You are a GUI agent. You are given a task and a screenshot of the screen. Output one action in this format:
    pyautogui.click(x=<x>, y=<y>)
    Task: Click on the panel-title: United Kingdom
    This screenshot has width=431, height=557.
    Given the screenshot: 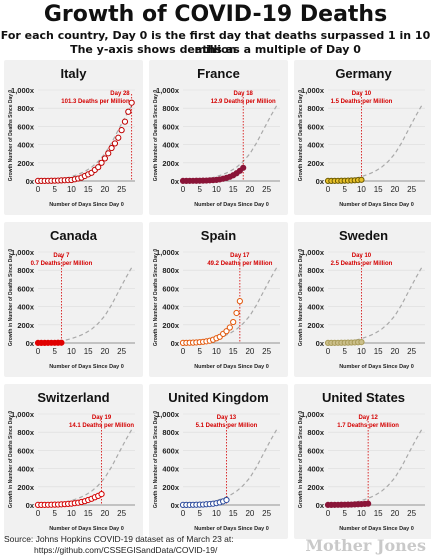 What is the action you would take?
    pyautogui.click(x=218, y=397)
    